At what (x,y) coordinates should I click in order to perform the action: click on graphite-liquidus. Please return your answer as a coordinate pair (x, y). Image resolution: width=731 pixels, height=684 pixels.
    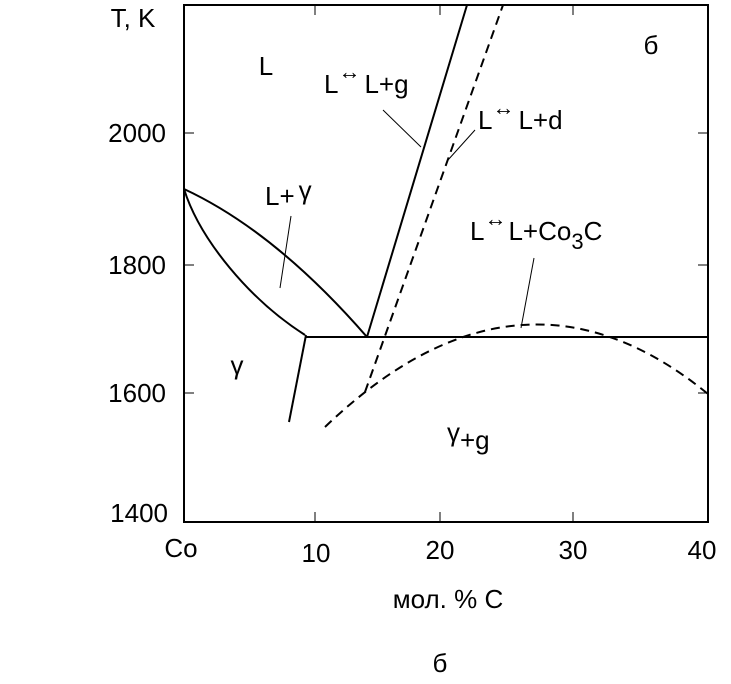
    Looking at the image, I should click on (417, 171).